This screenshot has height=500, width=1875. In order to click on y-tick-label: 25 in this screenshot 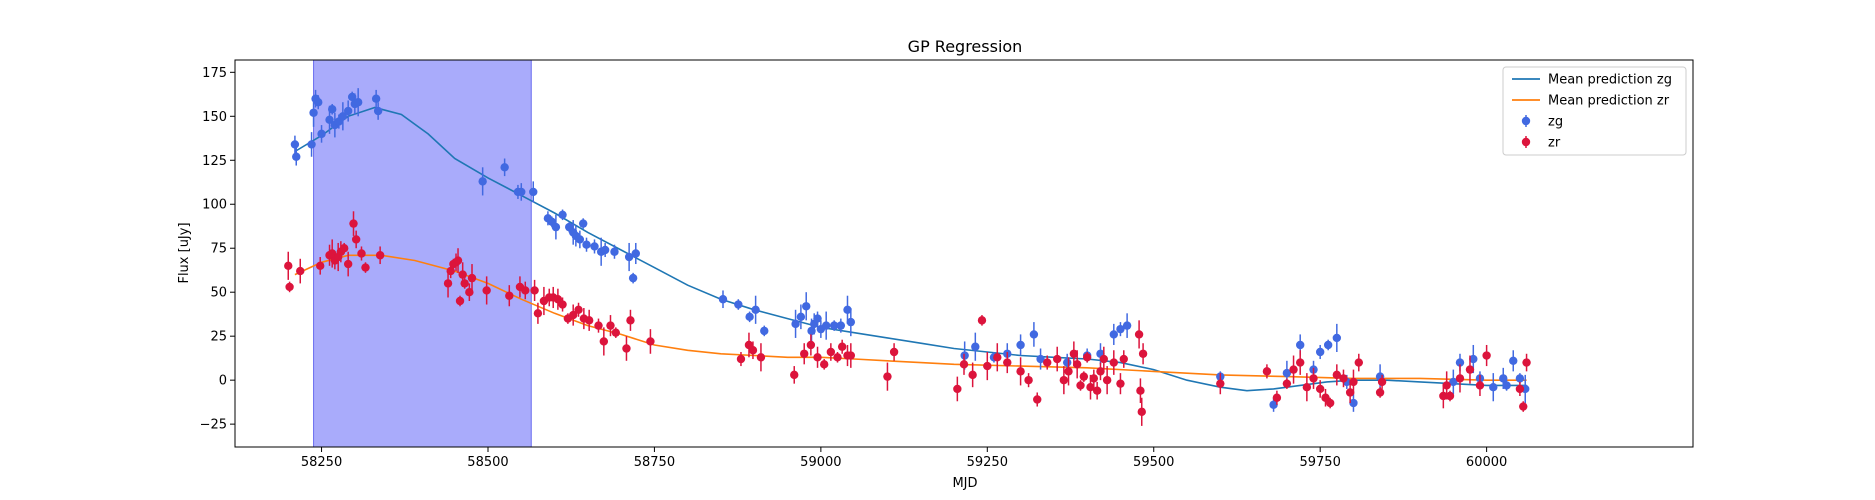, I will do `click(218, 337)`.